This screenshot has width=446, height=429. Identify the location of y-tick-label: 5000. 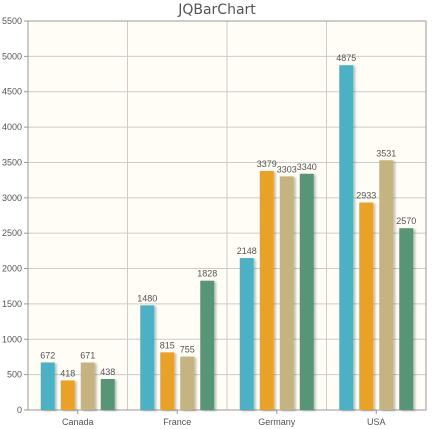
(12, 56).